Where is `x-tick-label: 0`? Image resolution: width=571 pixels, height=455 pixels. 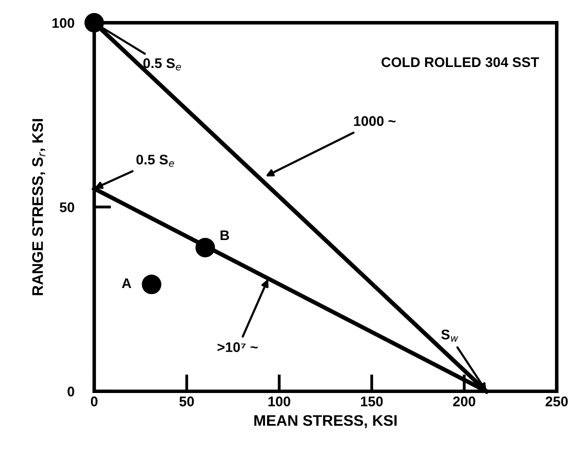 x-tick-label: 0 is located at coordinates (94, 401).